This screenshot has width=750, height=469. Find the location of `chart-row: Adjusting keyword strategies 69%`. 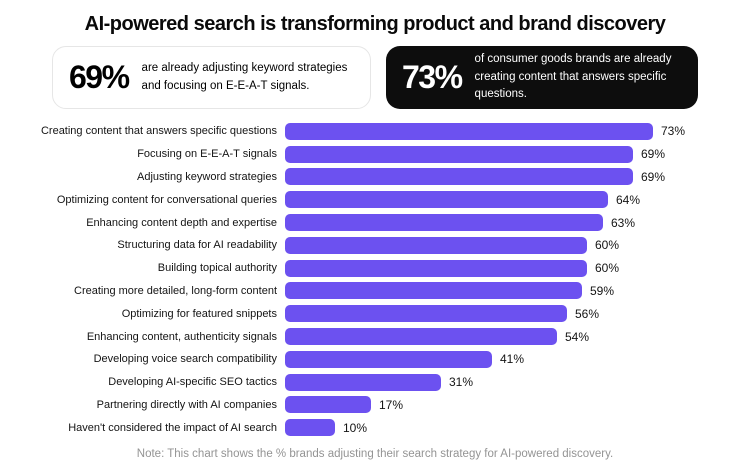

chart-row: Adjusting keyword strategies 69% is located at coordinates (375, 177).